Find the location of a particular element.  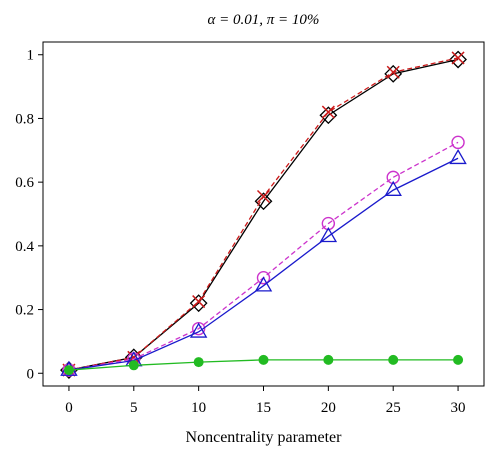

y-tick-label: 0.4 is located at coordinates (24, 247).